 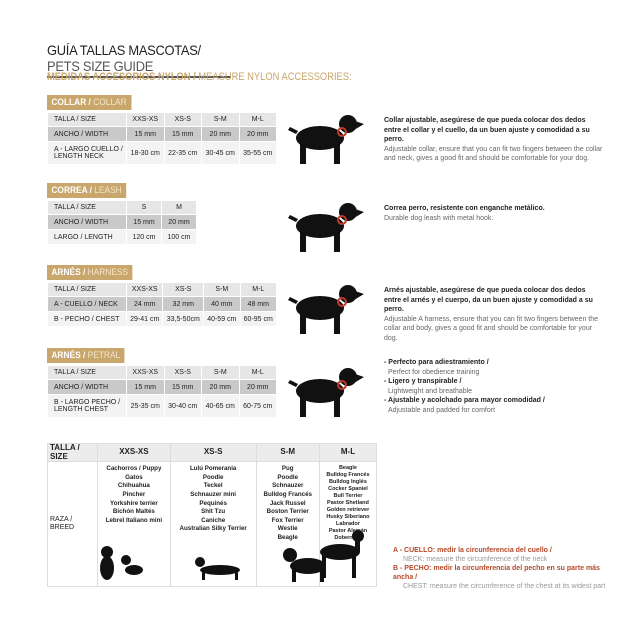 I want to click on leash-label-es: CORREA /, so click(x=71, y=190).